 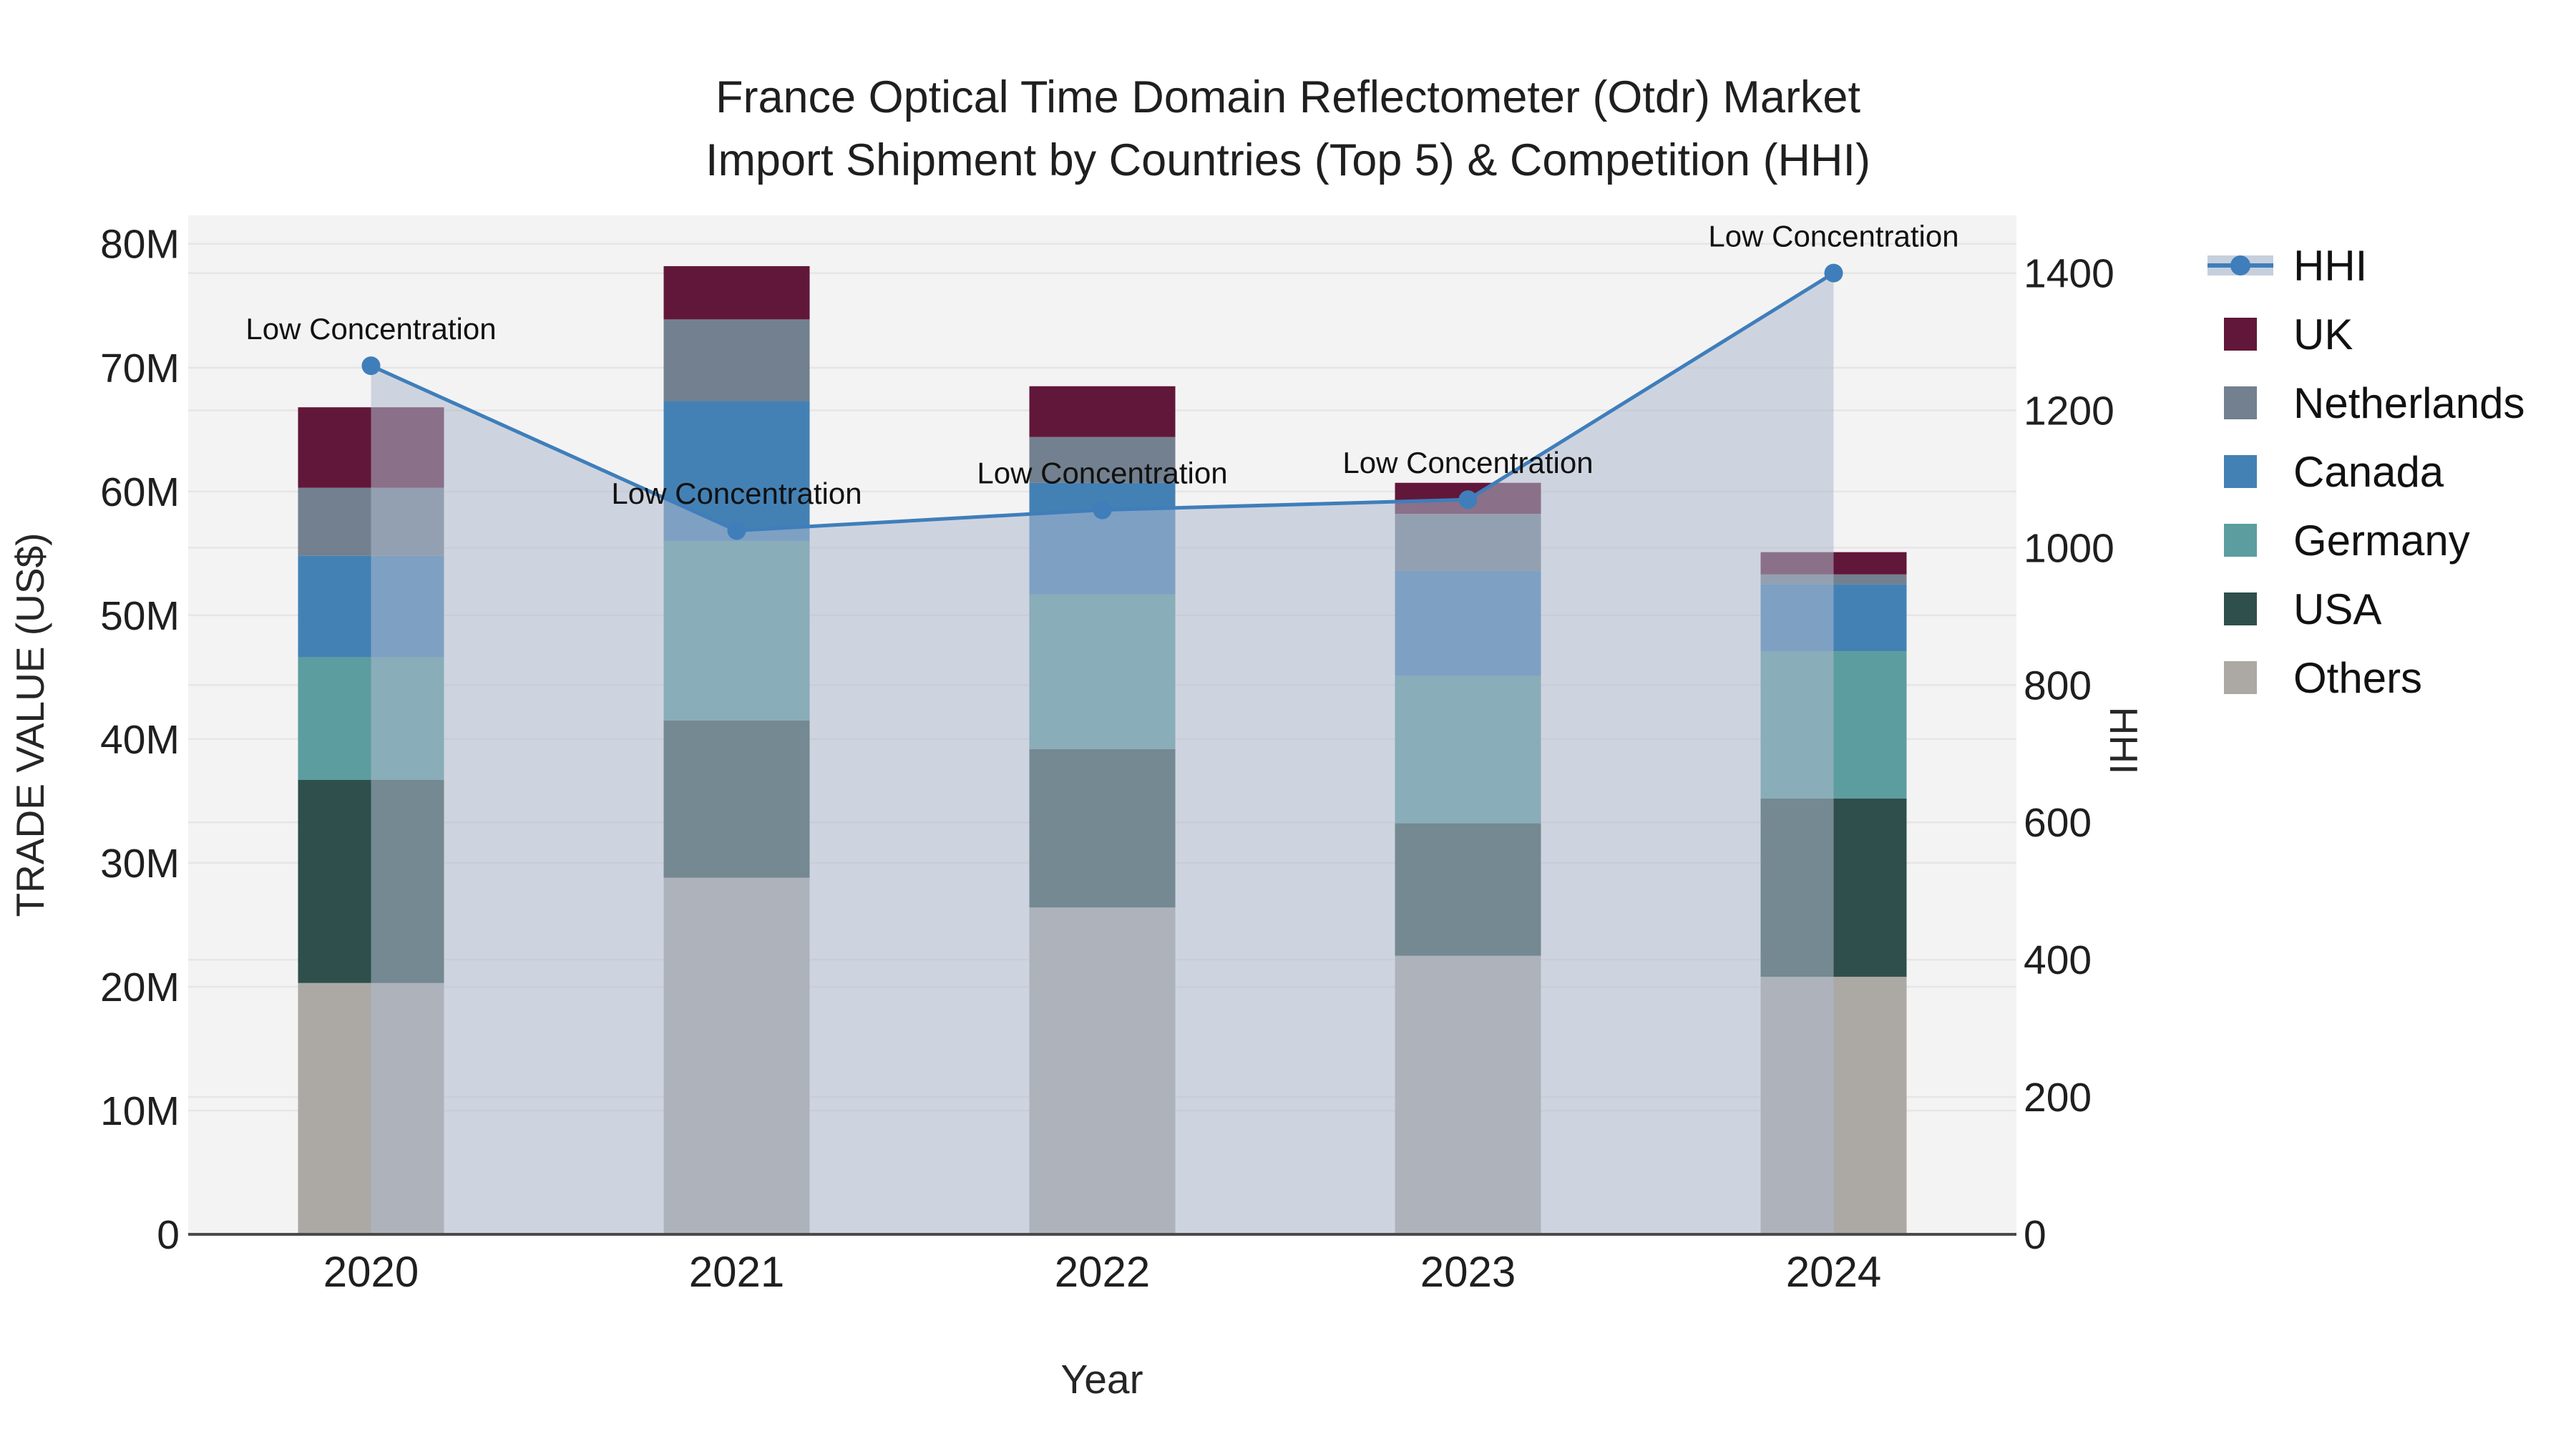 What do you see at coordinates (1468, 499) in the screenshot?
I see `hhi-marker-2023` at bounding box center [1468, 499].